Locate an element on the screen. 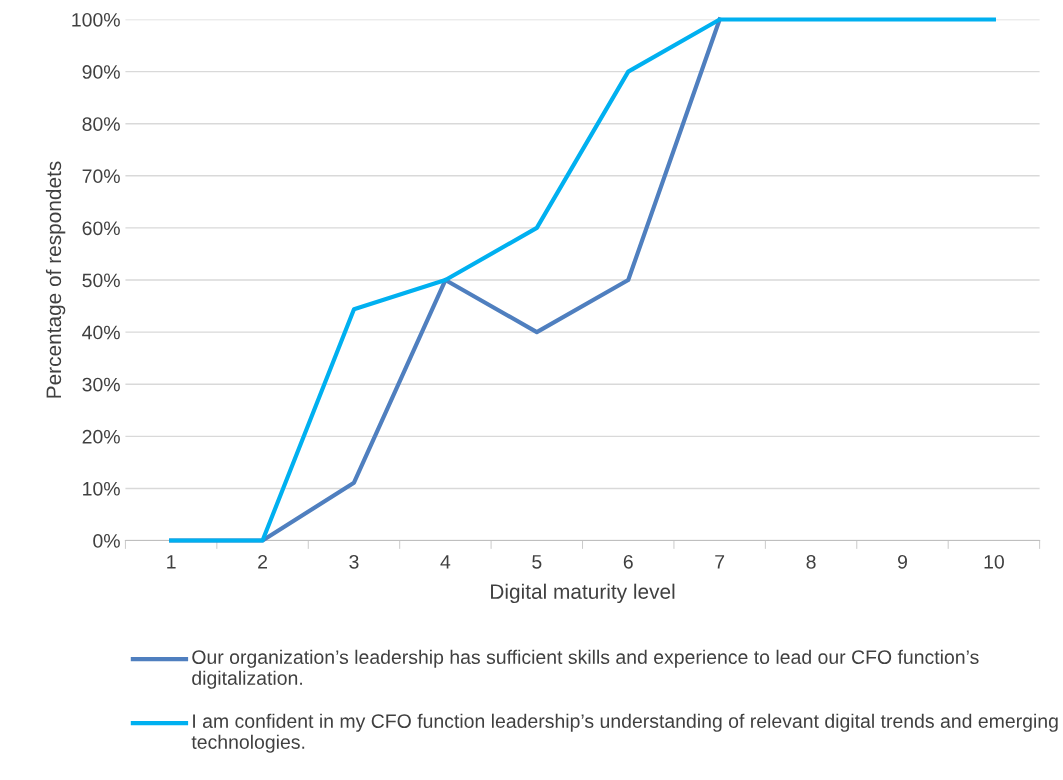 The height and width of the screenshot is (780, 1063). x-tick-label: 3 is located at coordinates (354, 561).